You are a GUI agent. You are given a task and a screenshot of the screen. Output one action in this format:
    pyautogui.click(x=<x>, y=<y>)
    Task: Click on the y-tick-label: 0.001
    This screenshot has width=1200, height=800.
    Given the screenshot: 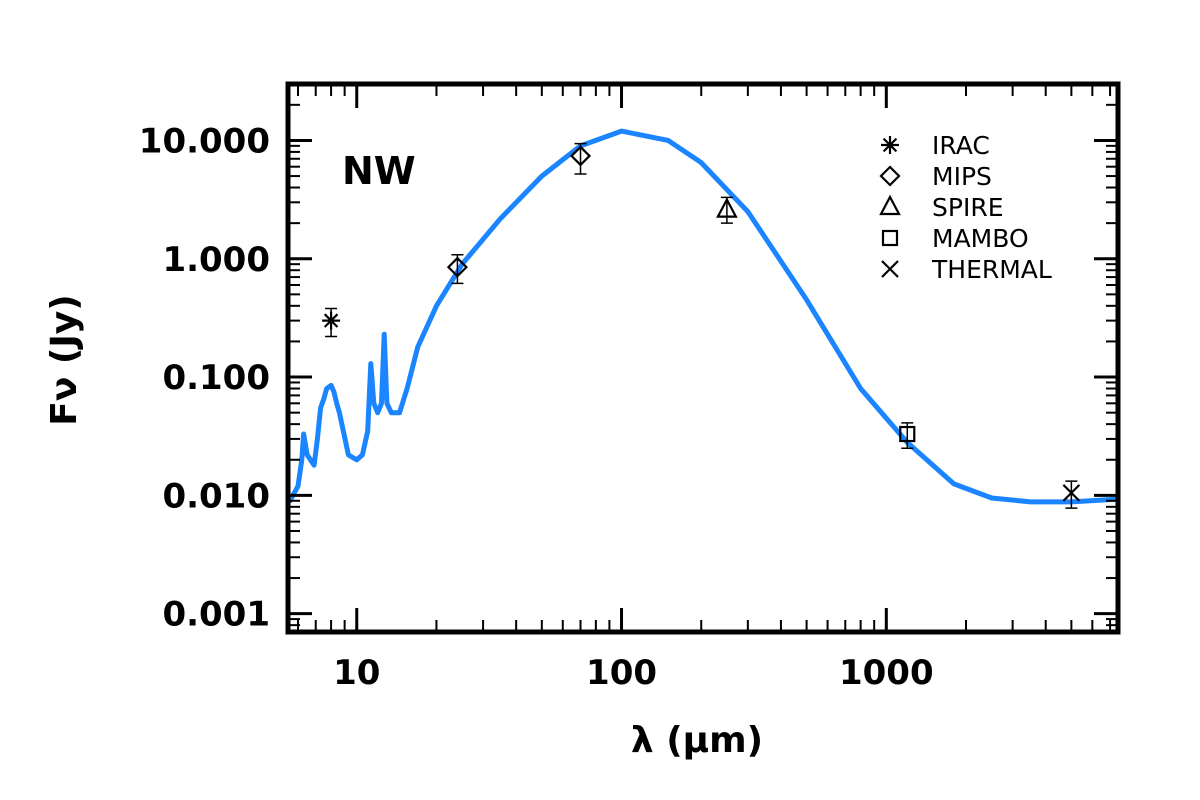 What is the action you would take?
    pyautogui.click(x=216, y=615)
    